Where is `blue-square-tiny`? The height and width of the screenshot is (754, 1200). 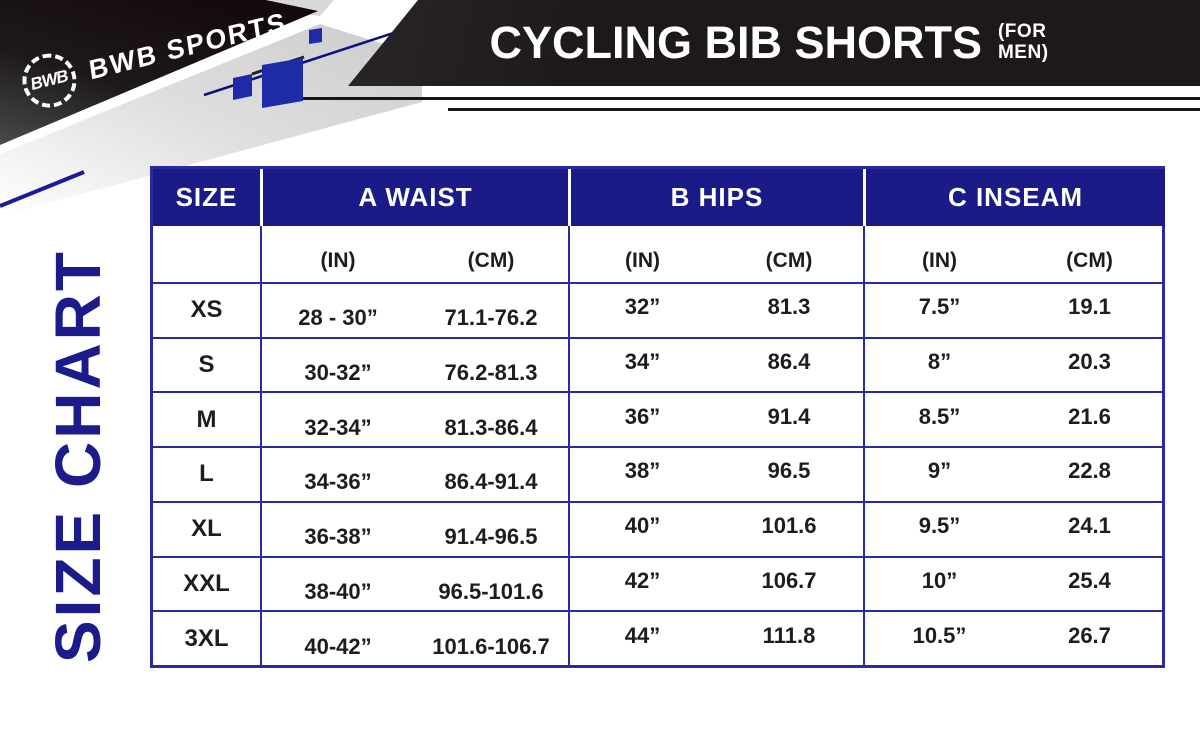 blue-square-tiny is located at coordinates (315, 36).